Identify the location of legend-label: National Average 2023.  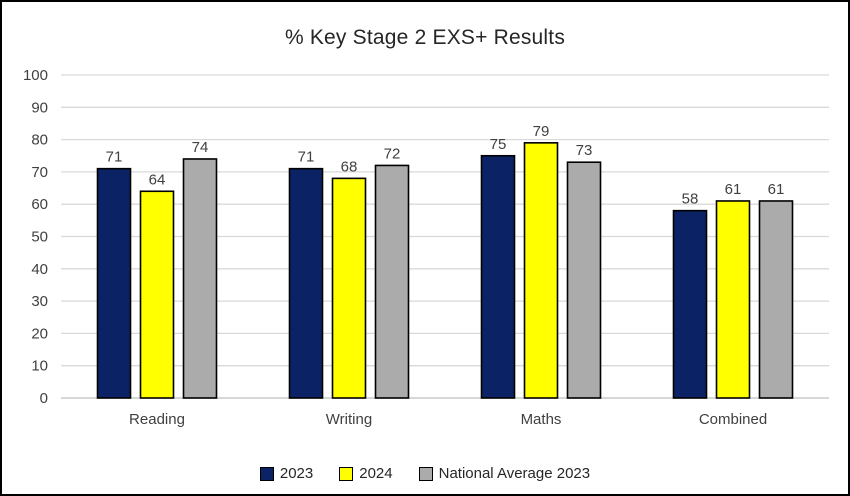
(514, 473).